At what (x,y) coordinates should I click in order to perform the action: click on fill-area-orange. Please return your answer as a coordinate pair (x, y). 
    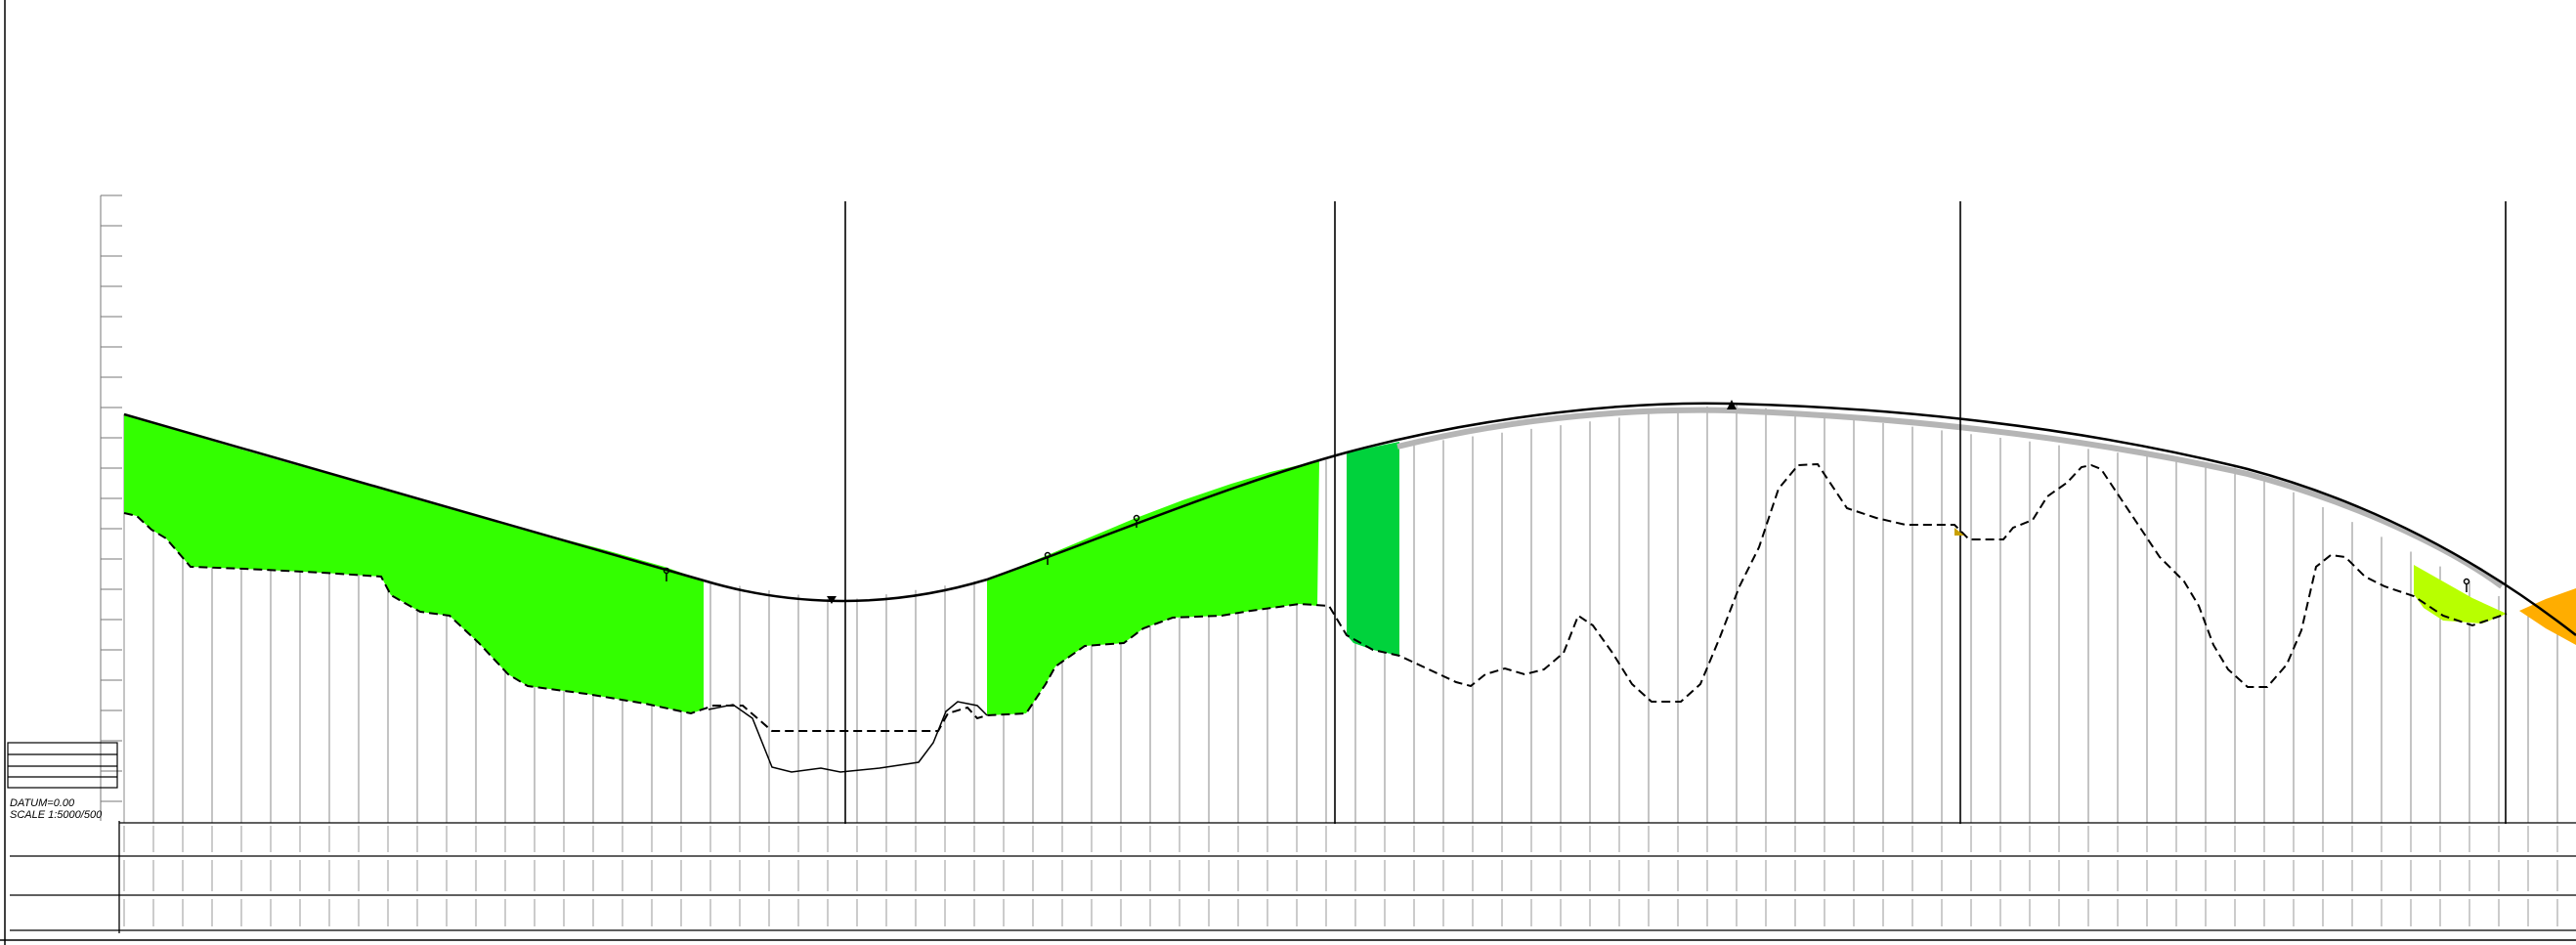
    Looking at the image, I should click on (2547, 616).